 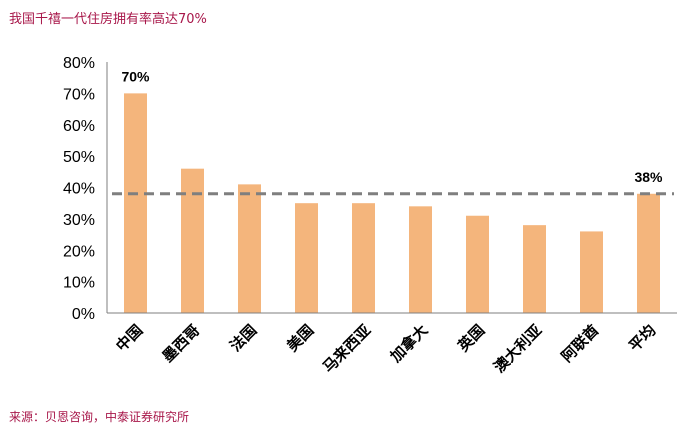 I want to click on category-label: 加拿大, so click(x=408, y=343).